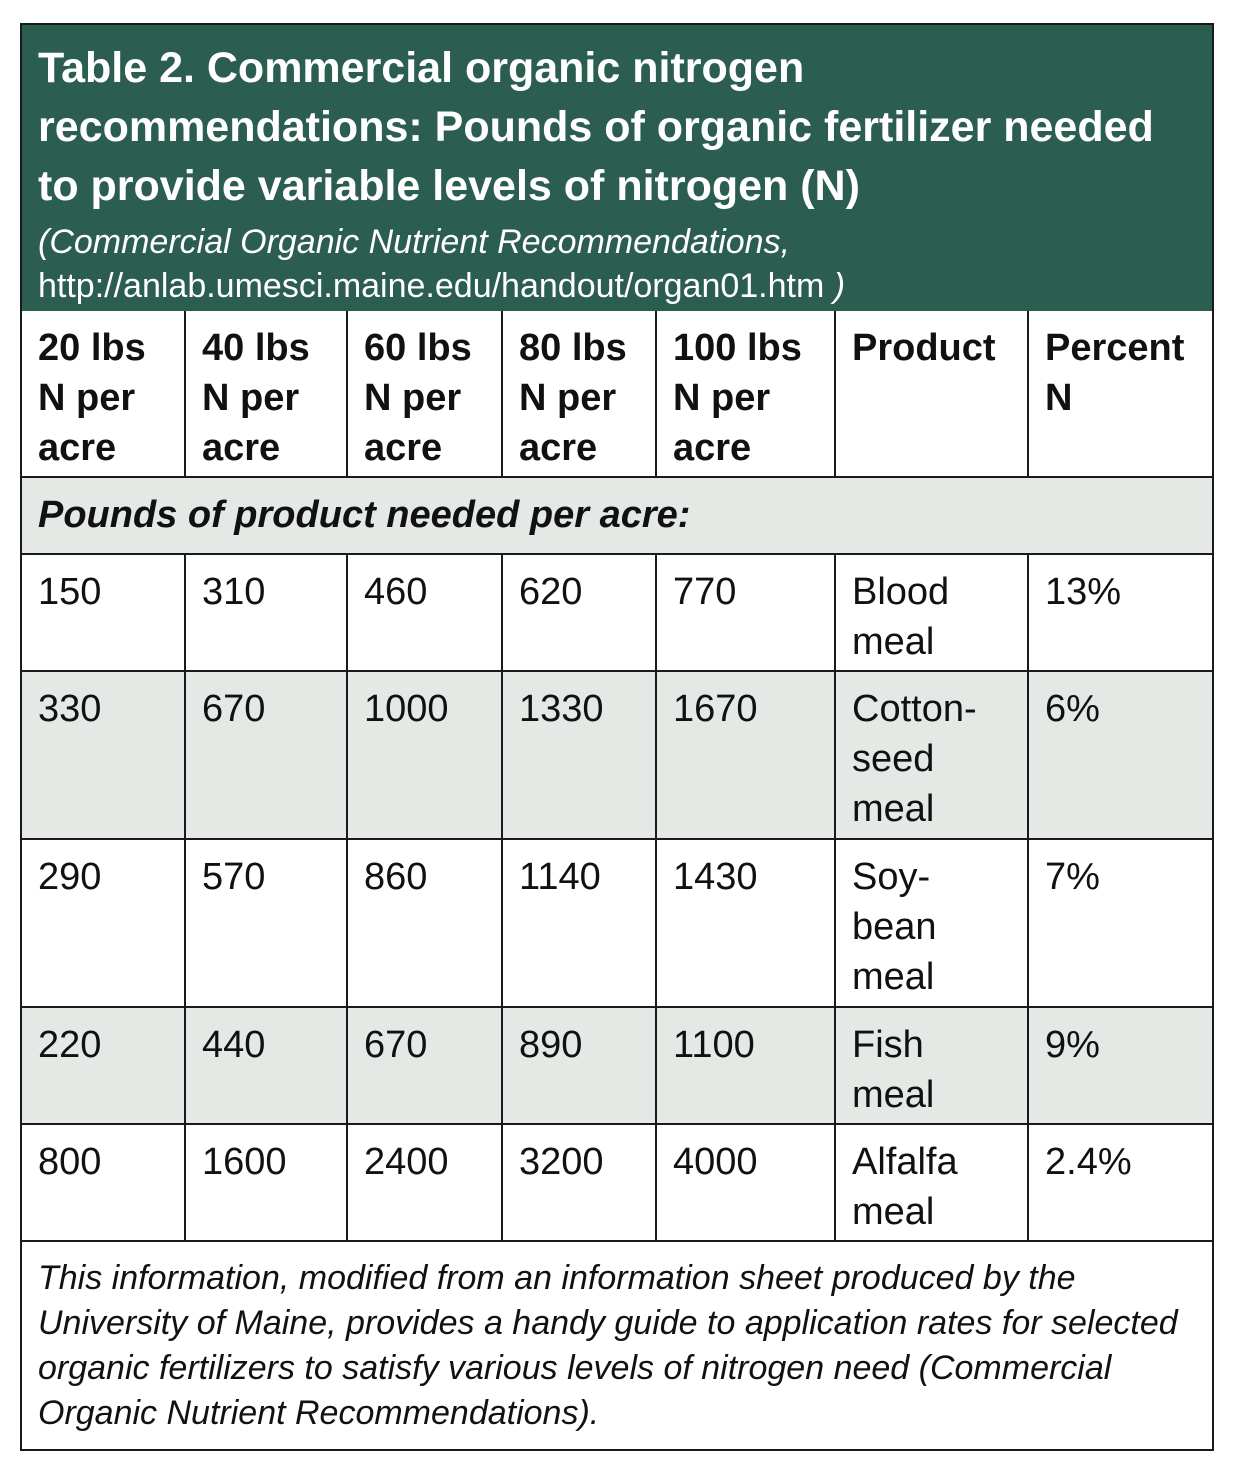  Describe the element at coordinates (104, 612) in the screenshot. I see `cell-20lbs: 150` at that location.